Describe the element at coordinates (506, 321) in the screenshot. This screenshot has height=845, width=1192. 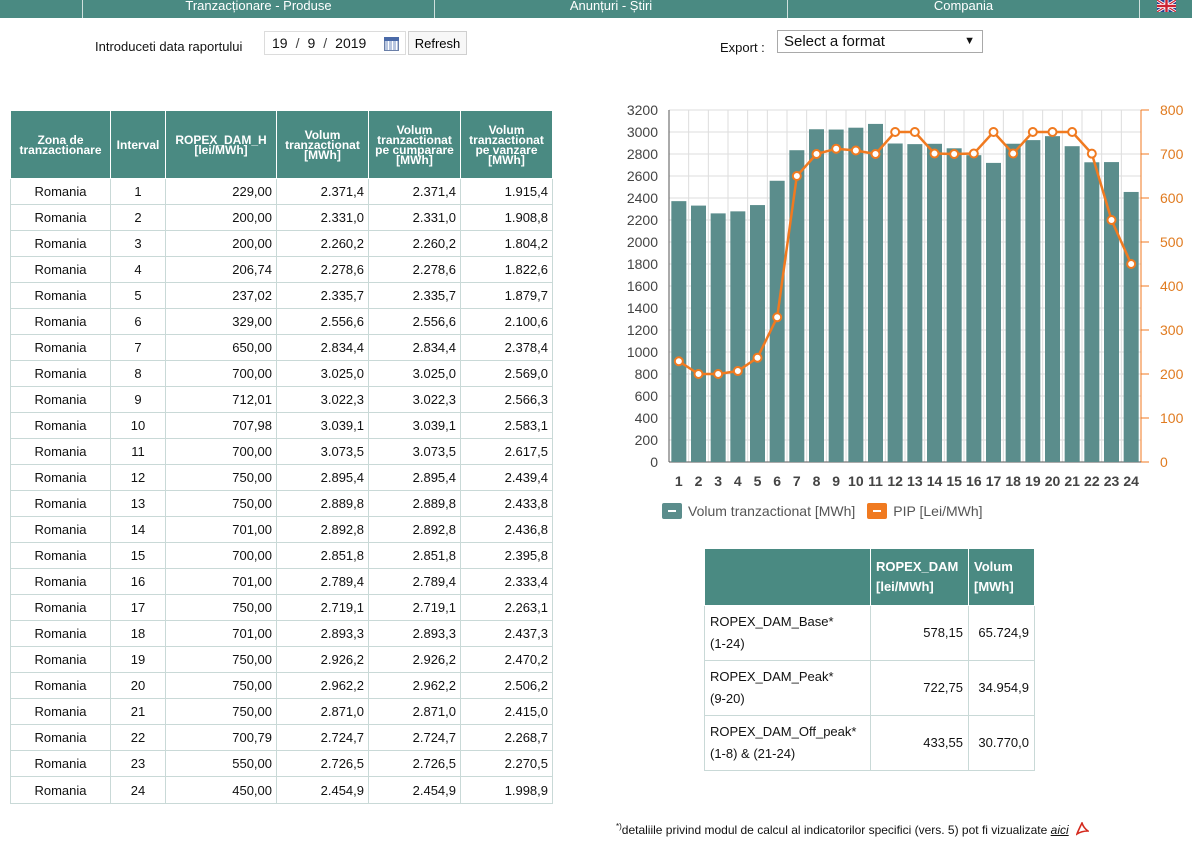
I see `cell-volume-sell: 2.100,6` at that location.